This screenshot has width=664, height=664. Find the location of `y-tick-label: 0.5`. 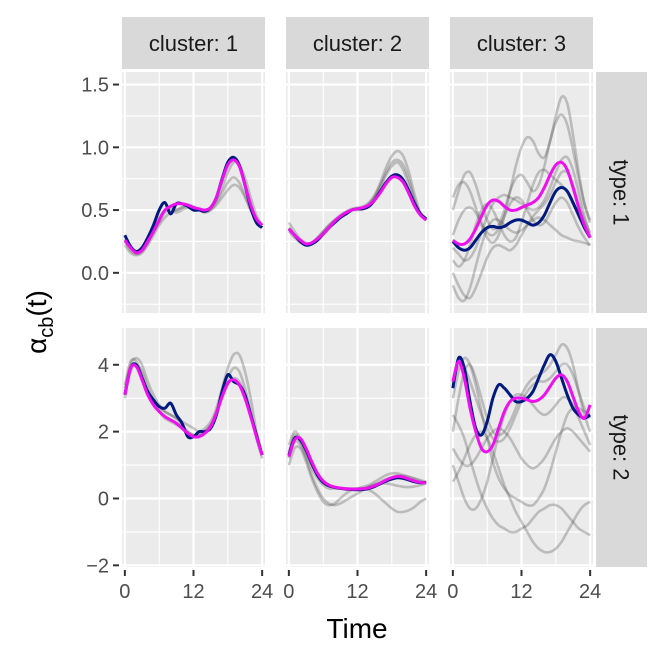

y-tick-label: 0.5 is located at coordinates (95, 211).